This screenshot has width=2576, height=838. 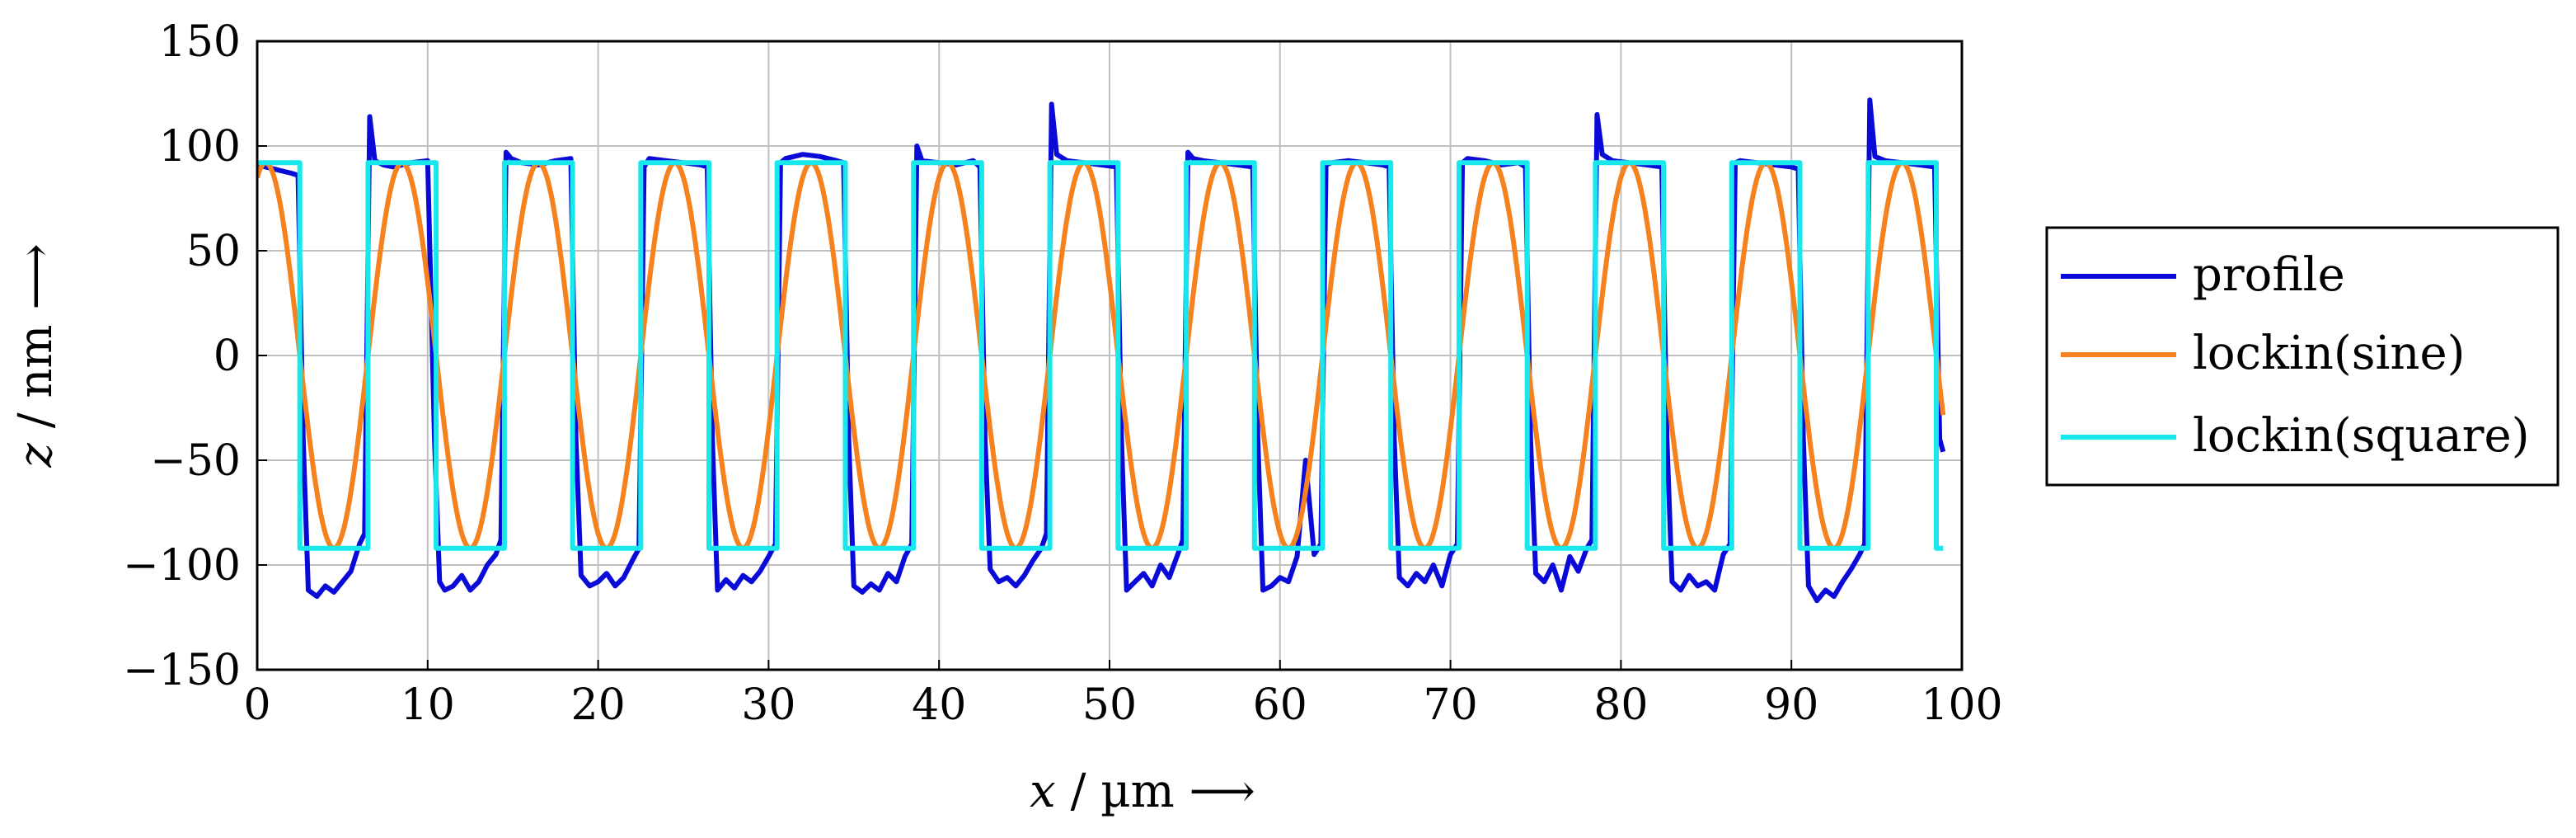 I want to click on legend: profile lockin(sine) lockin(square), so click(x=2302, y=356).